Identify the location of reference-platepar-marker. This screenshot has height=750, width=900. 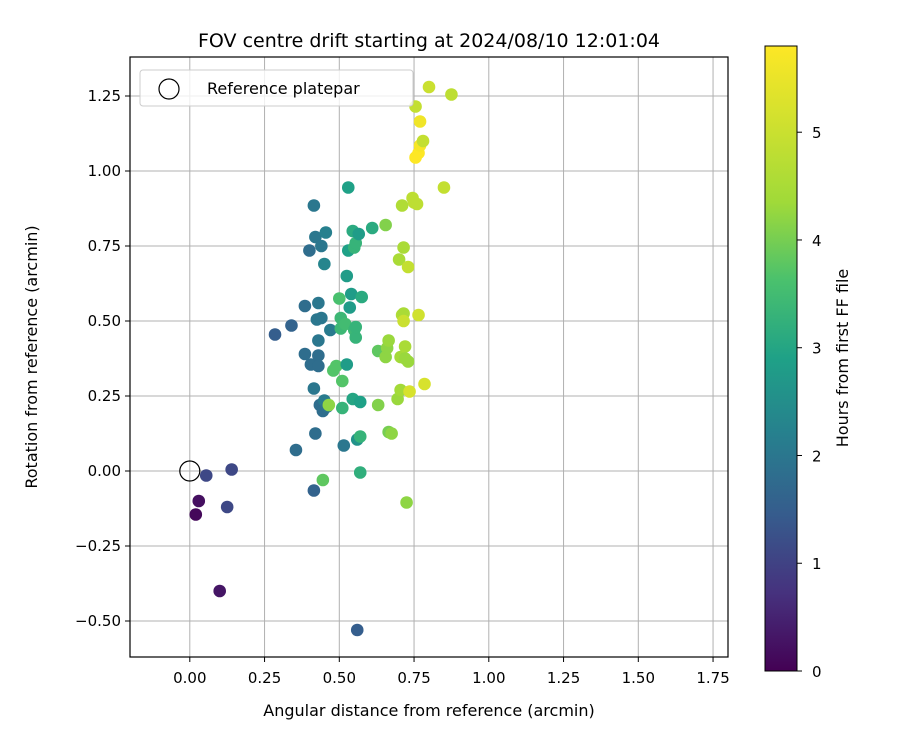
(190, 471).